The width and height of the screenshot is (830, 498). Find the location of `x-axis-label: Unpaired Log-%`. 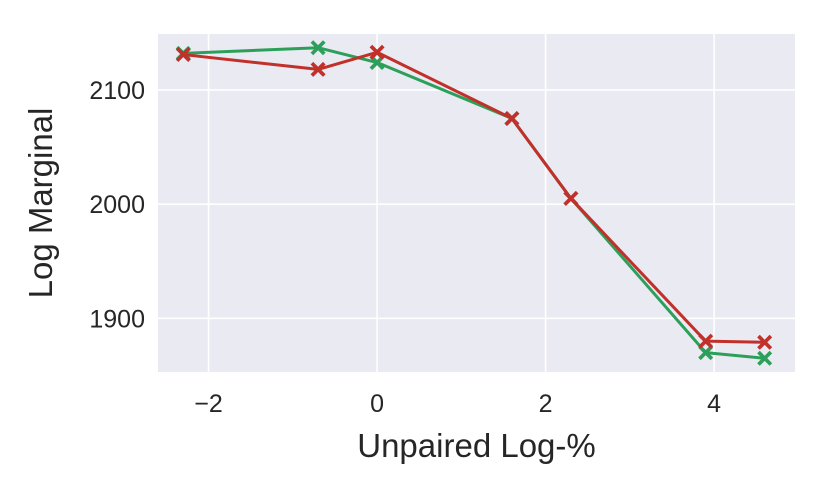

x-axis-label: Unpaired Log-% is located at coordinates (476, 445).